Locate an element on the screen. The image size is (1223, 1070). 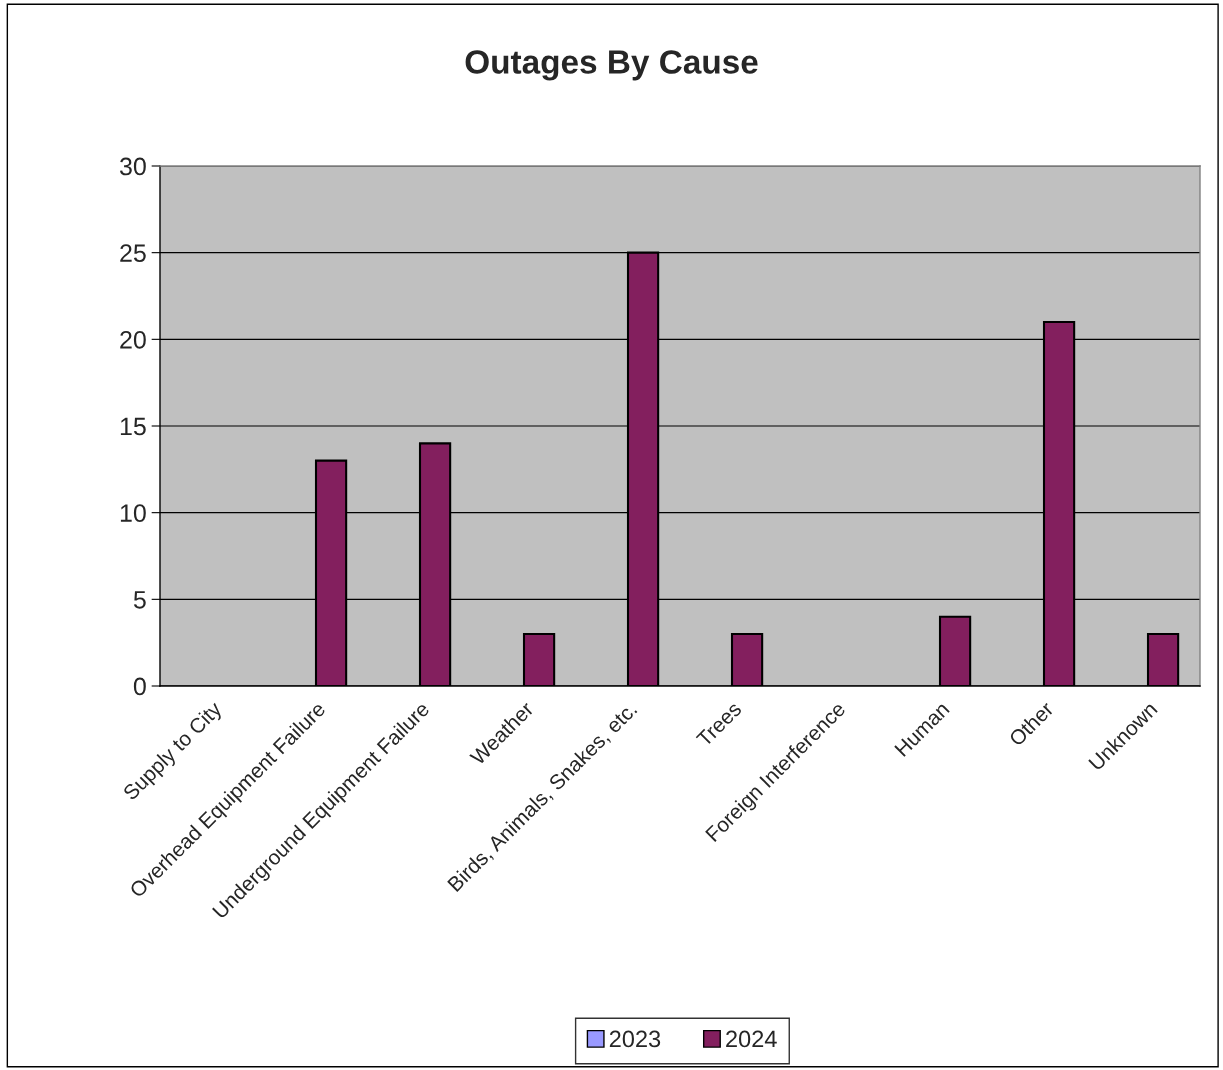
y-tick-label: 10 is located at coordinates (133, 513).